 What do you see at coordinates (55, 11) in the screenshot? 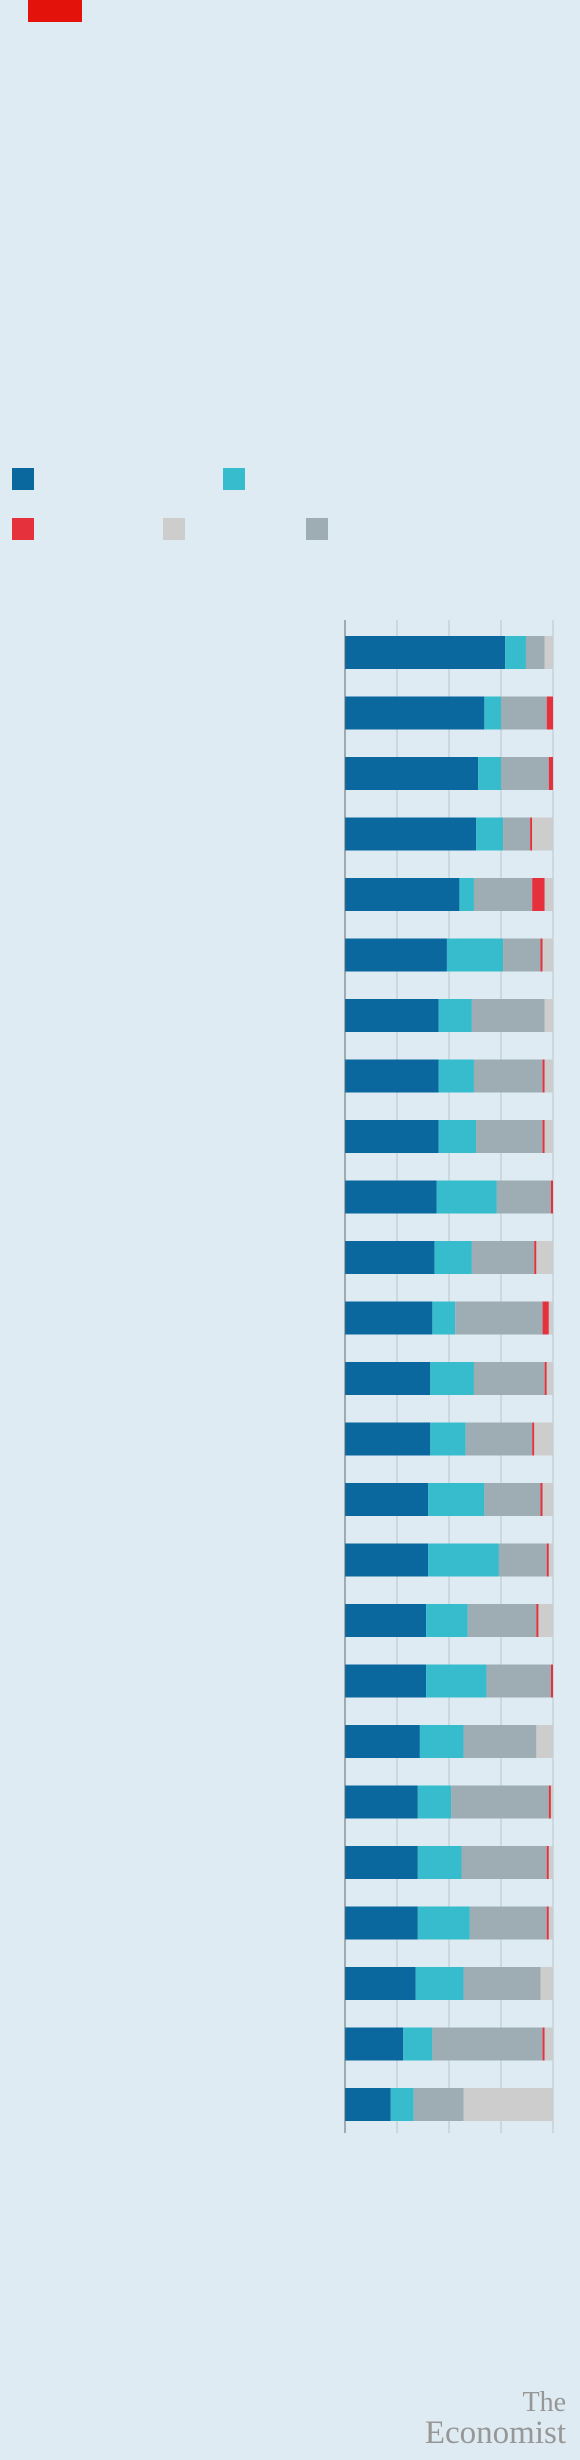
I see `brand-tag` at bounding box center [55, 11].